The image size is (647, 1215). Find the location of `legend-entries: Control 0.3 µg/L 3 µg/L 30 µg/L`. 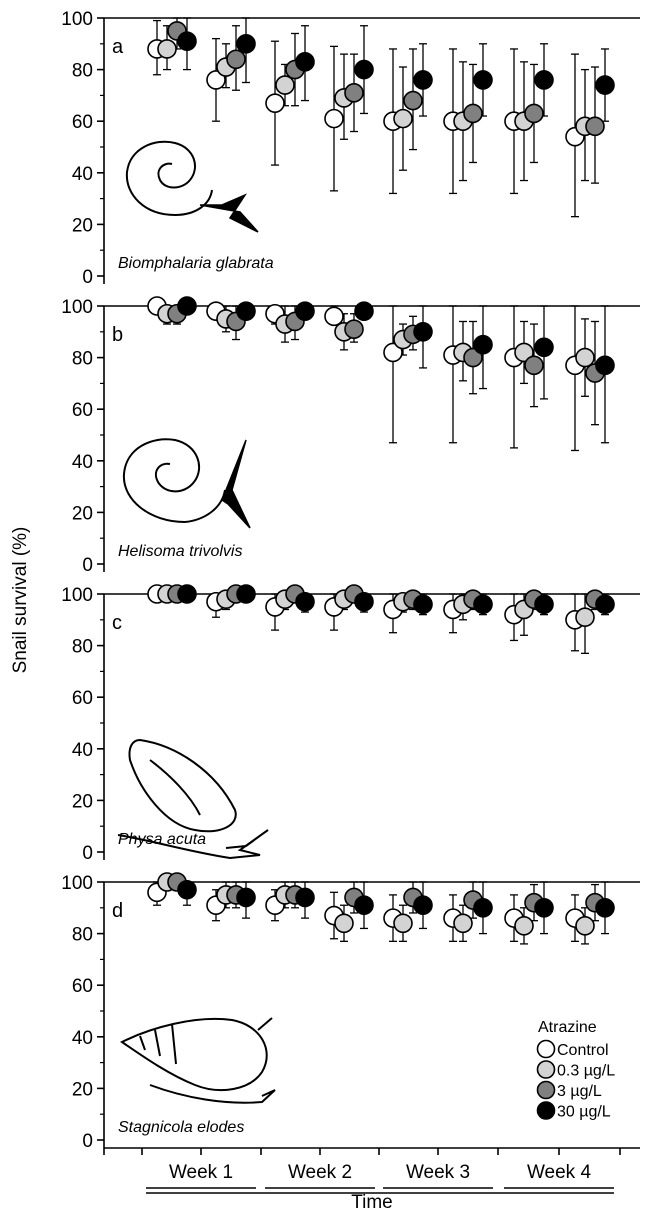

legend-entries: Control 0.3 µg/L 3 µg/L 30 µg/L is located at coordinates (575, 1080).